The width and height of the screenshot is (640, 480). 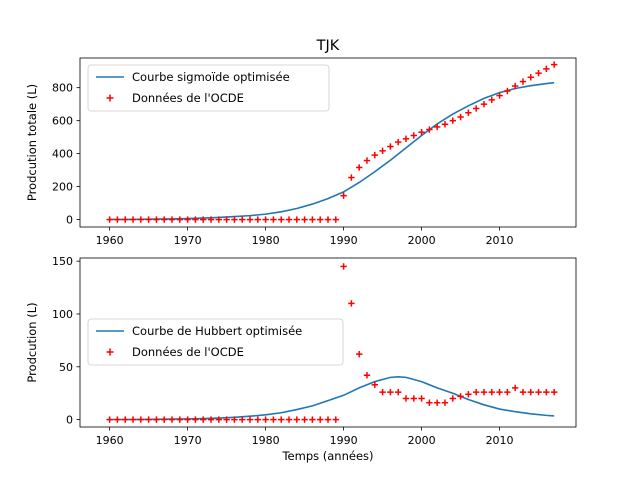 What do you see at coordinates (62, 261) in the screenshot?
I see `y-tick-label: 150` at bounding box center [62, 261].